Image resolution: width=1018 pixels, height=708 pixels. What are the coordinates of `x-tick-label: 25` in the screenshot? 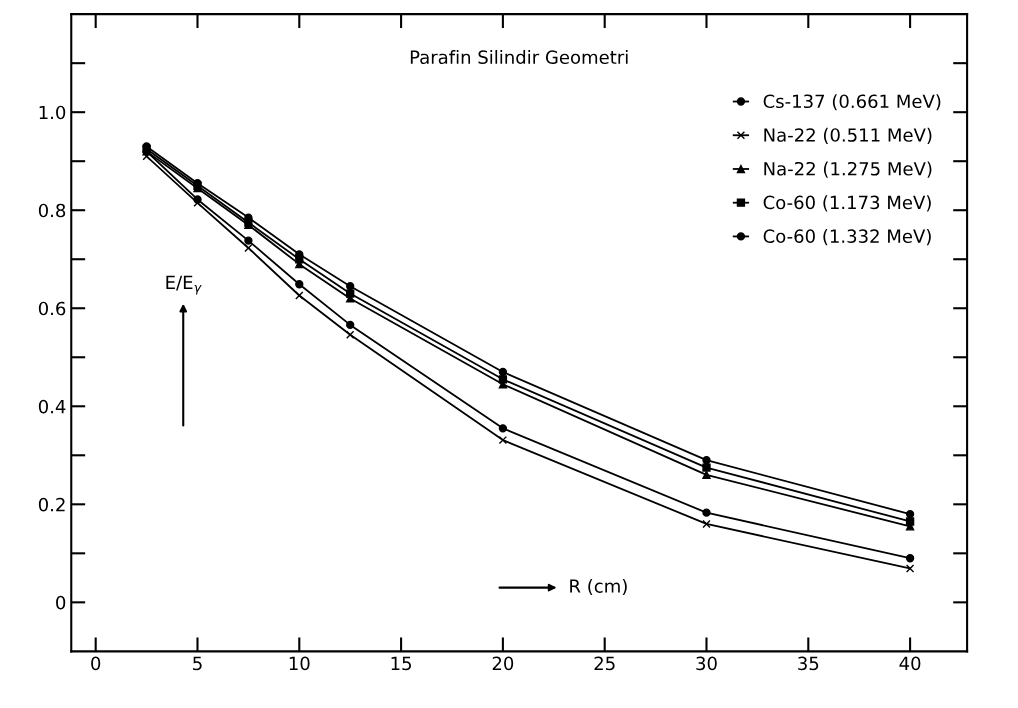 It's located at (604, 663).